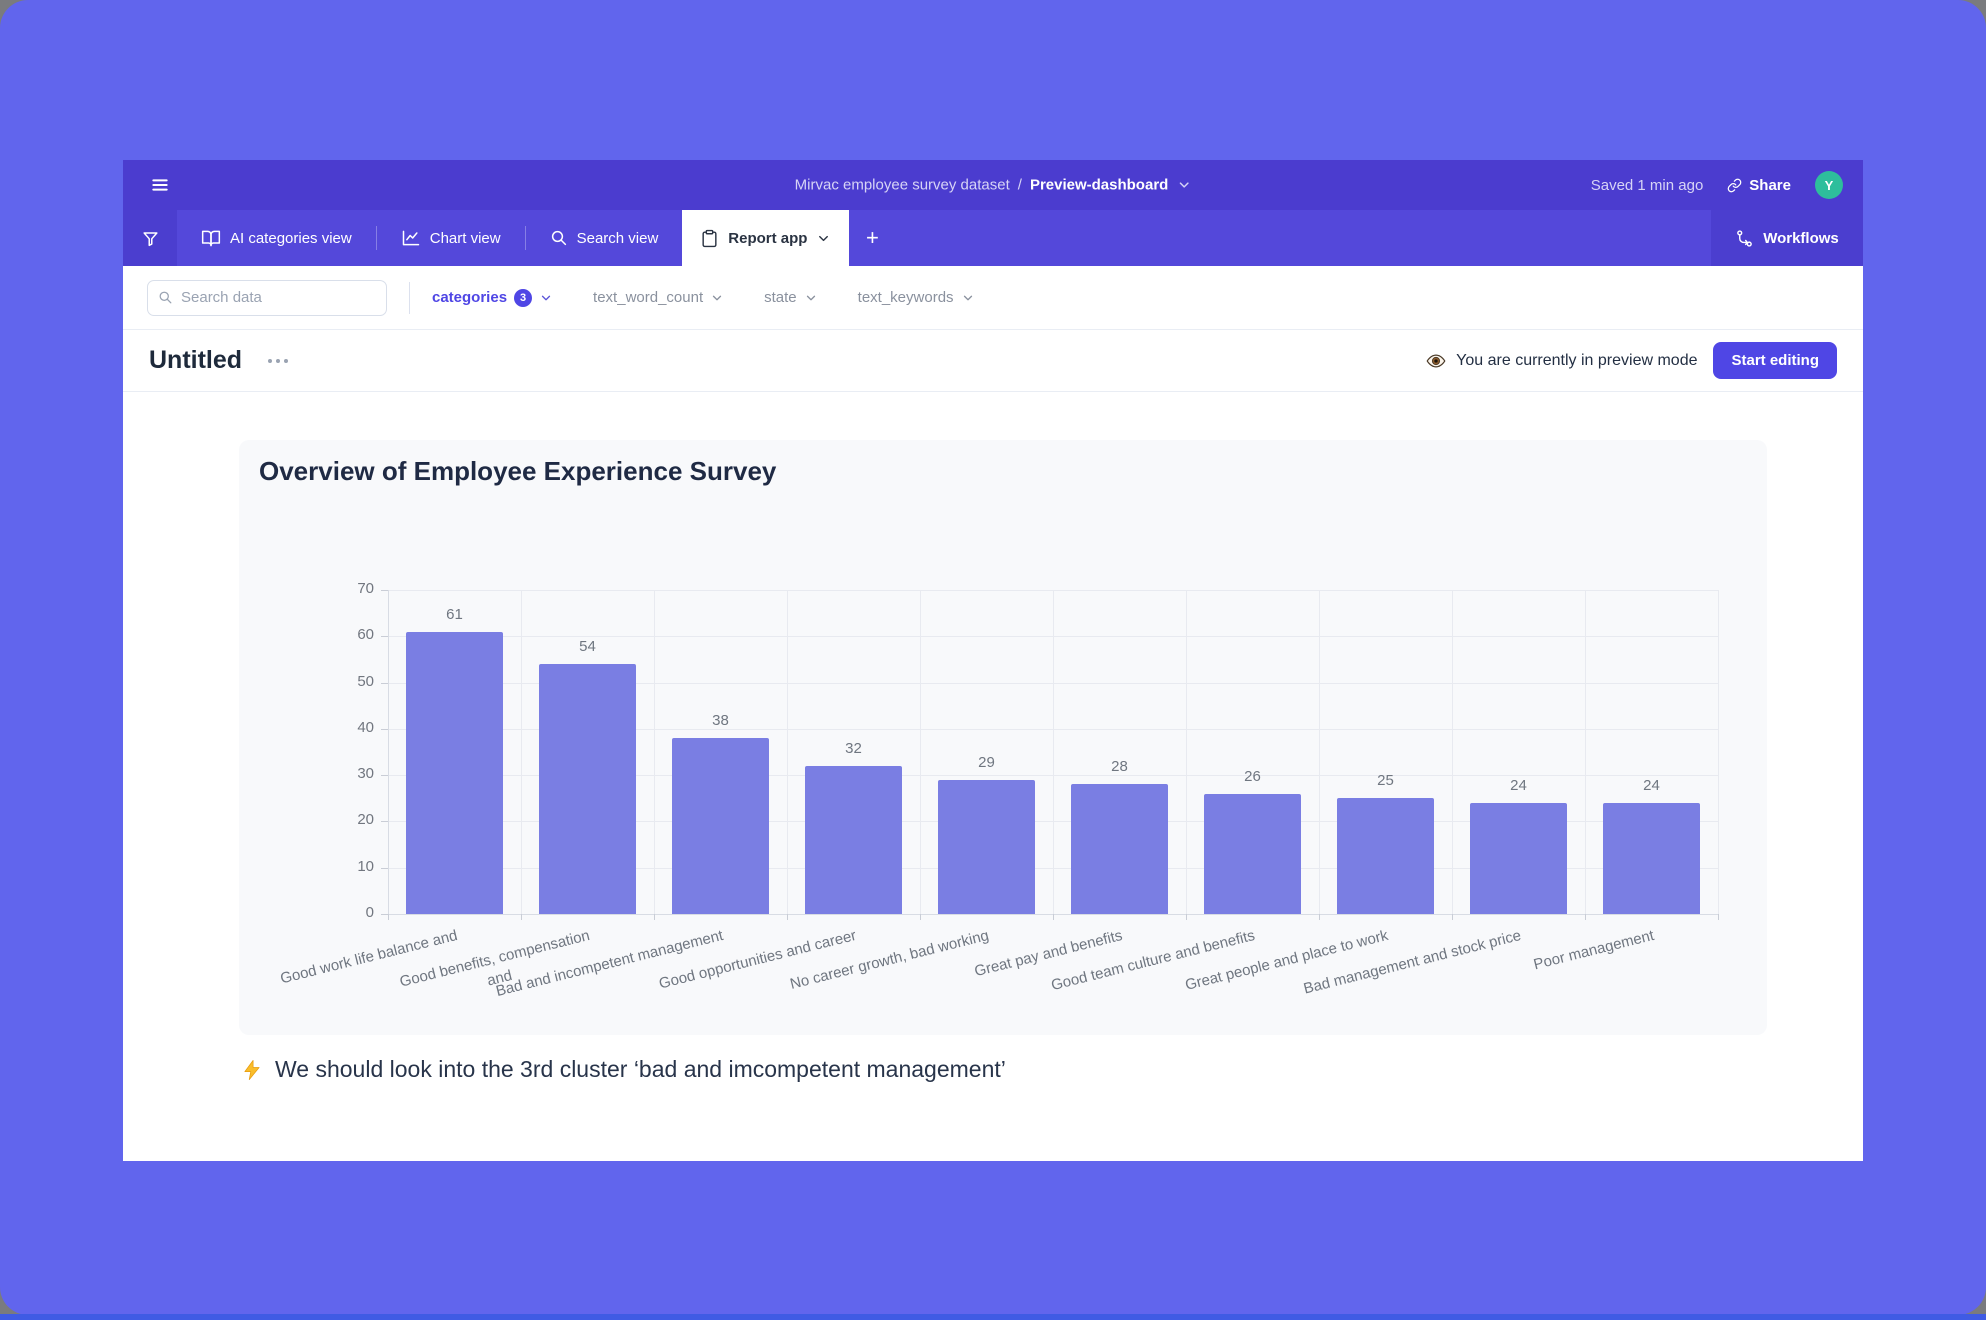 Image resolution: width=1986 pixels, height=1320 pixels. Describe the element at coordinates (365, 588) in the screenshot. I see `y-axis-label: 70` at that location.